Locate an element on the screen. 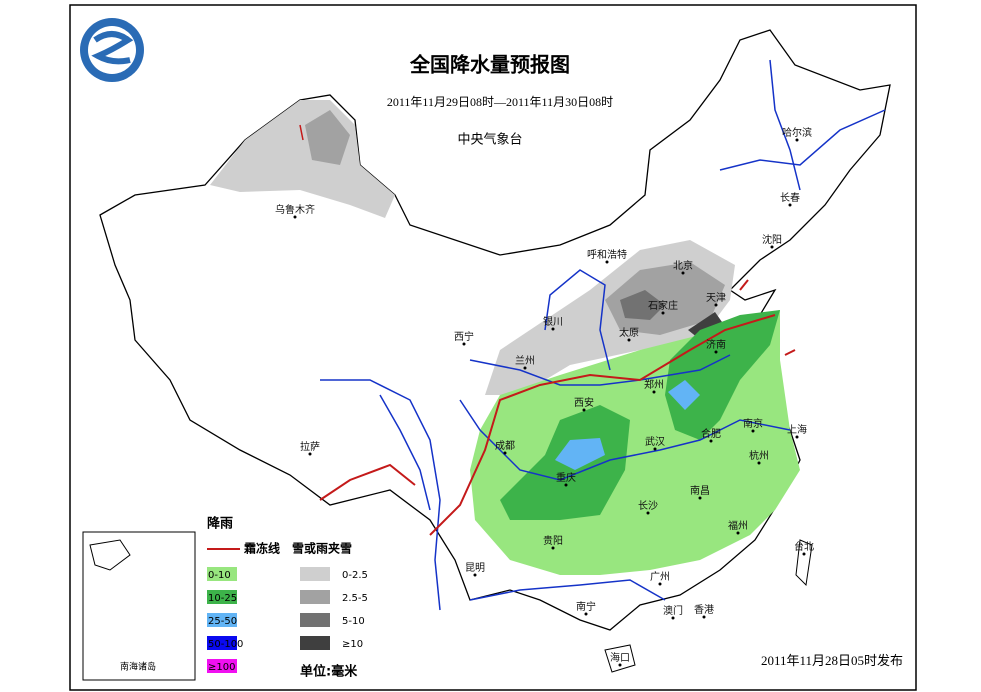 The image size is (981, 692). period: 2011年11月29日08时—2011年11月30日08时 is located at coordinates (500, 102).